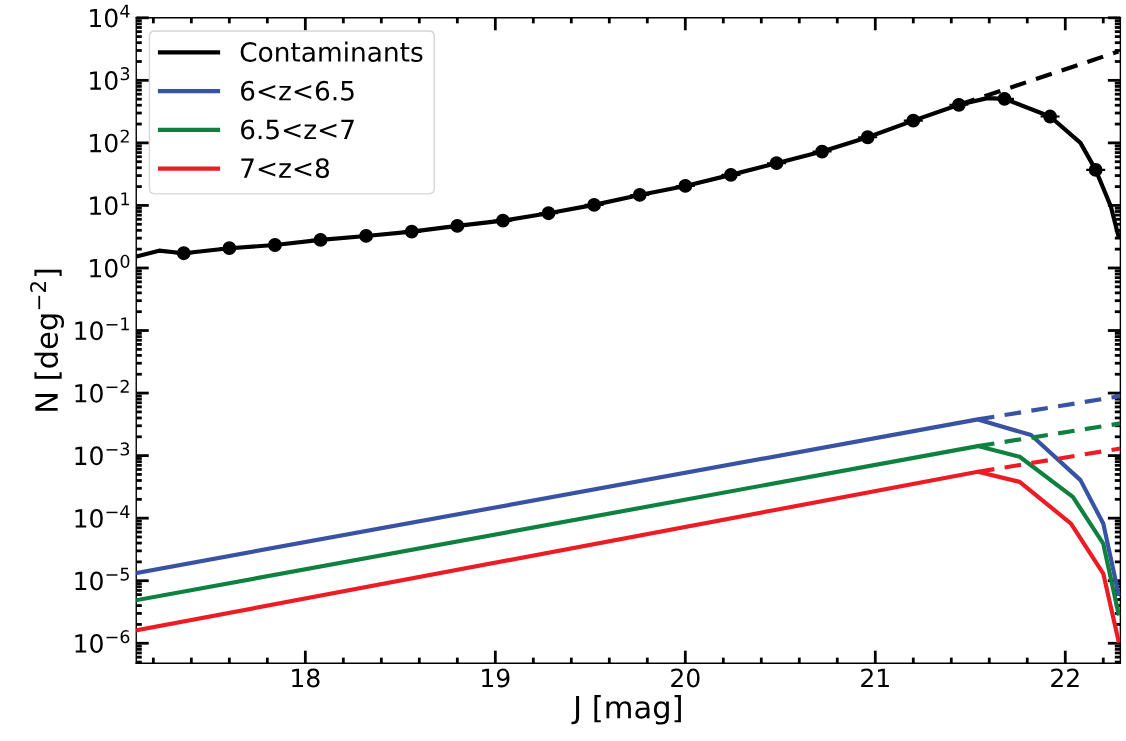 Image resolution: width=1126 pixels, height=741 pixels. Describe the element at coordinates (1065, 678) in the screenshot. I see `x-tick-label: 22` at that location.